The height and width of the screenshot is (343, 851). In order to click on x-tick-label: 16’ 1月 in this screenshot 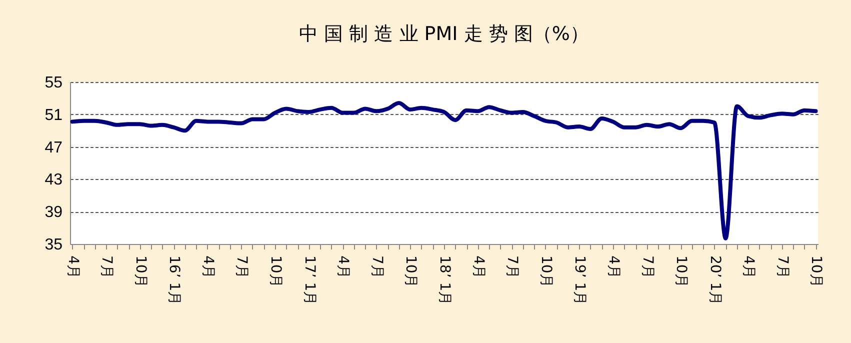, I will do `click(174, 281)`.